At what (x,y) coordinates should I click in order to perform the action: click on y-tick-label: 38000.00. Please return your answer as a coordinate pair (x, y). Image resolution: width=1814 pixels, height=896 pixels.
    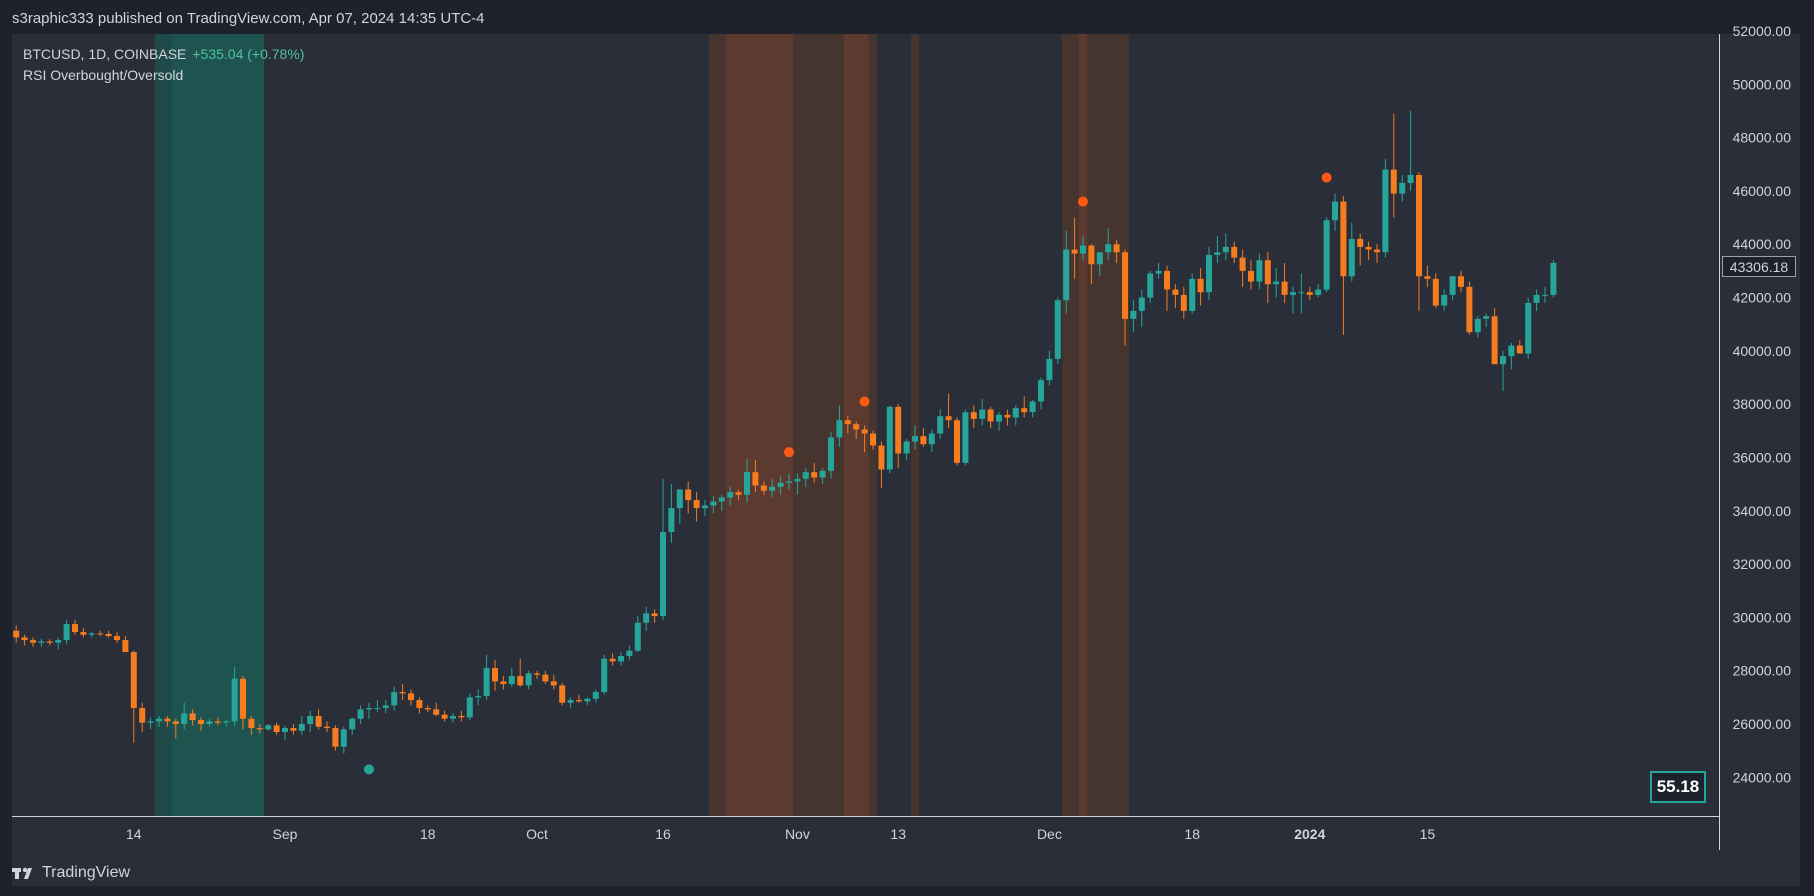
    Looking at the image, I should click on (1762, 404).